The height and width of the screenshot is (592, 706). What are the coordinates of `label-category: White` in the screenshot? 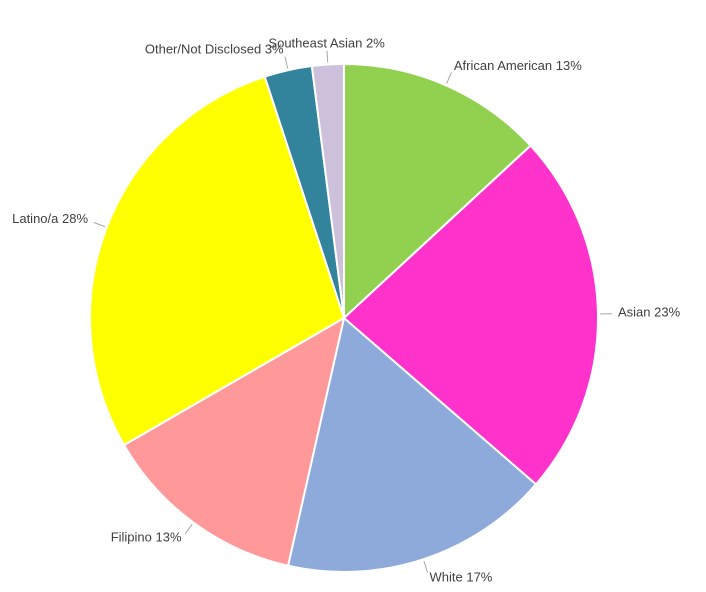 It's located at (445, 577).